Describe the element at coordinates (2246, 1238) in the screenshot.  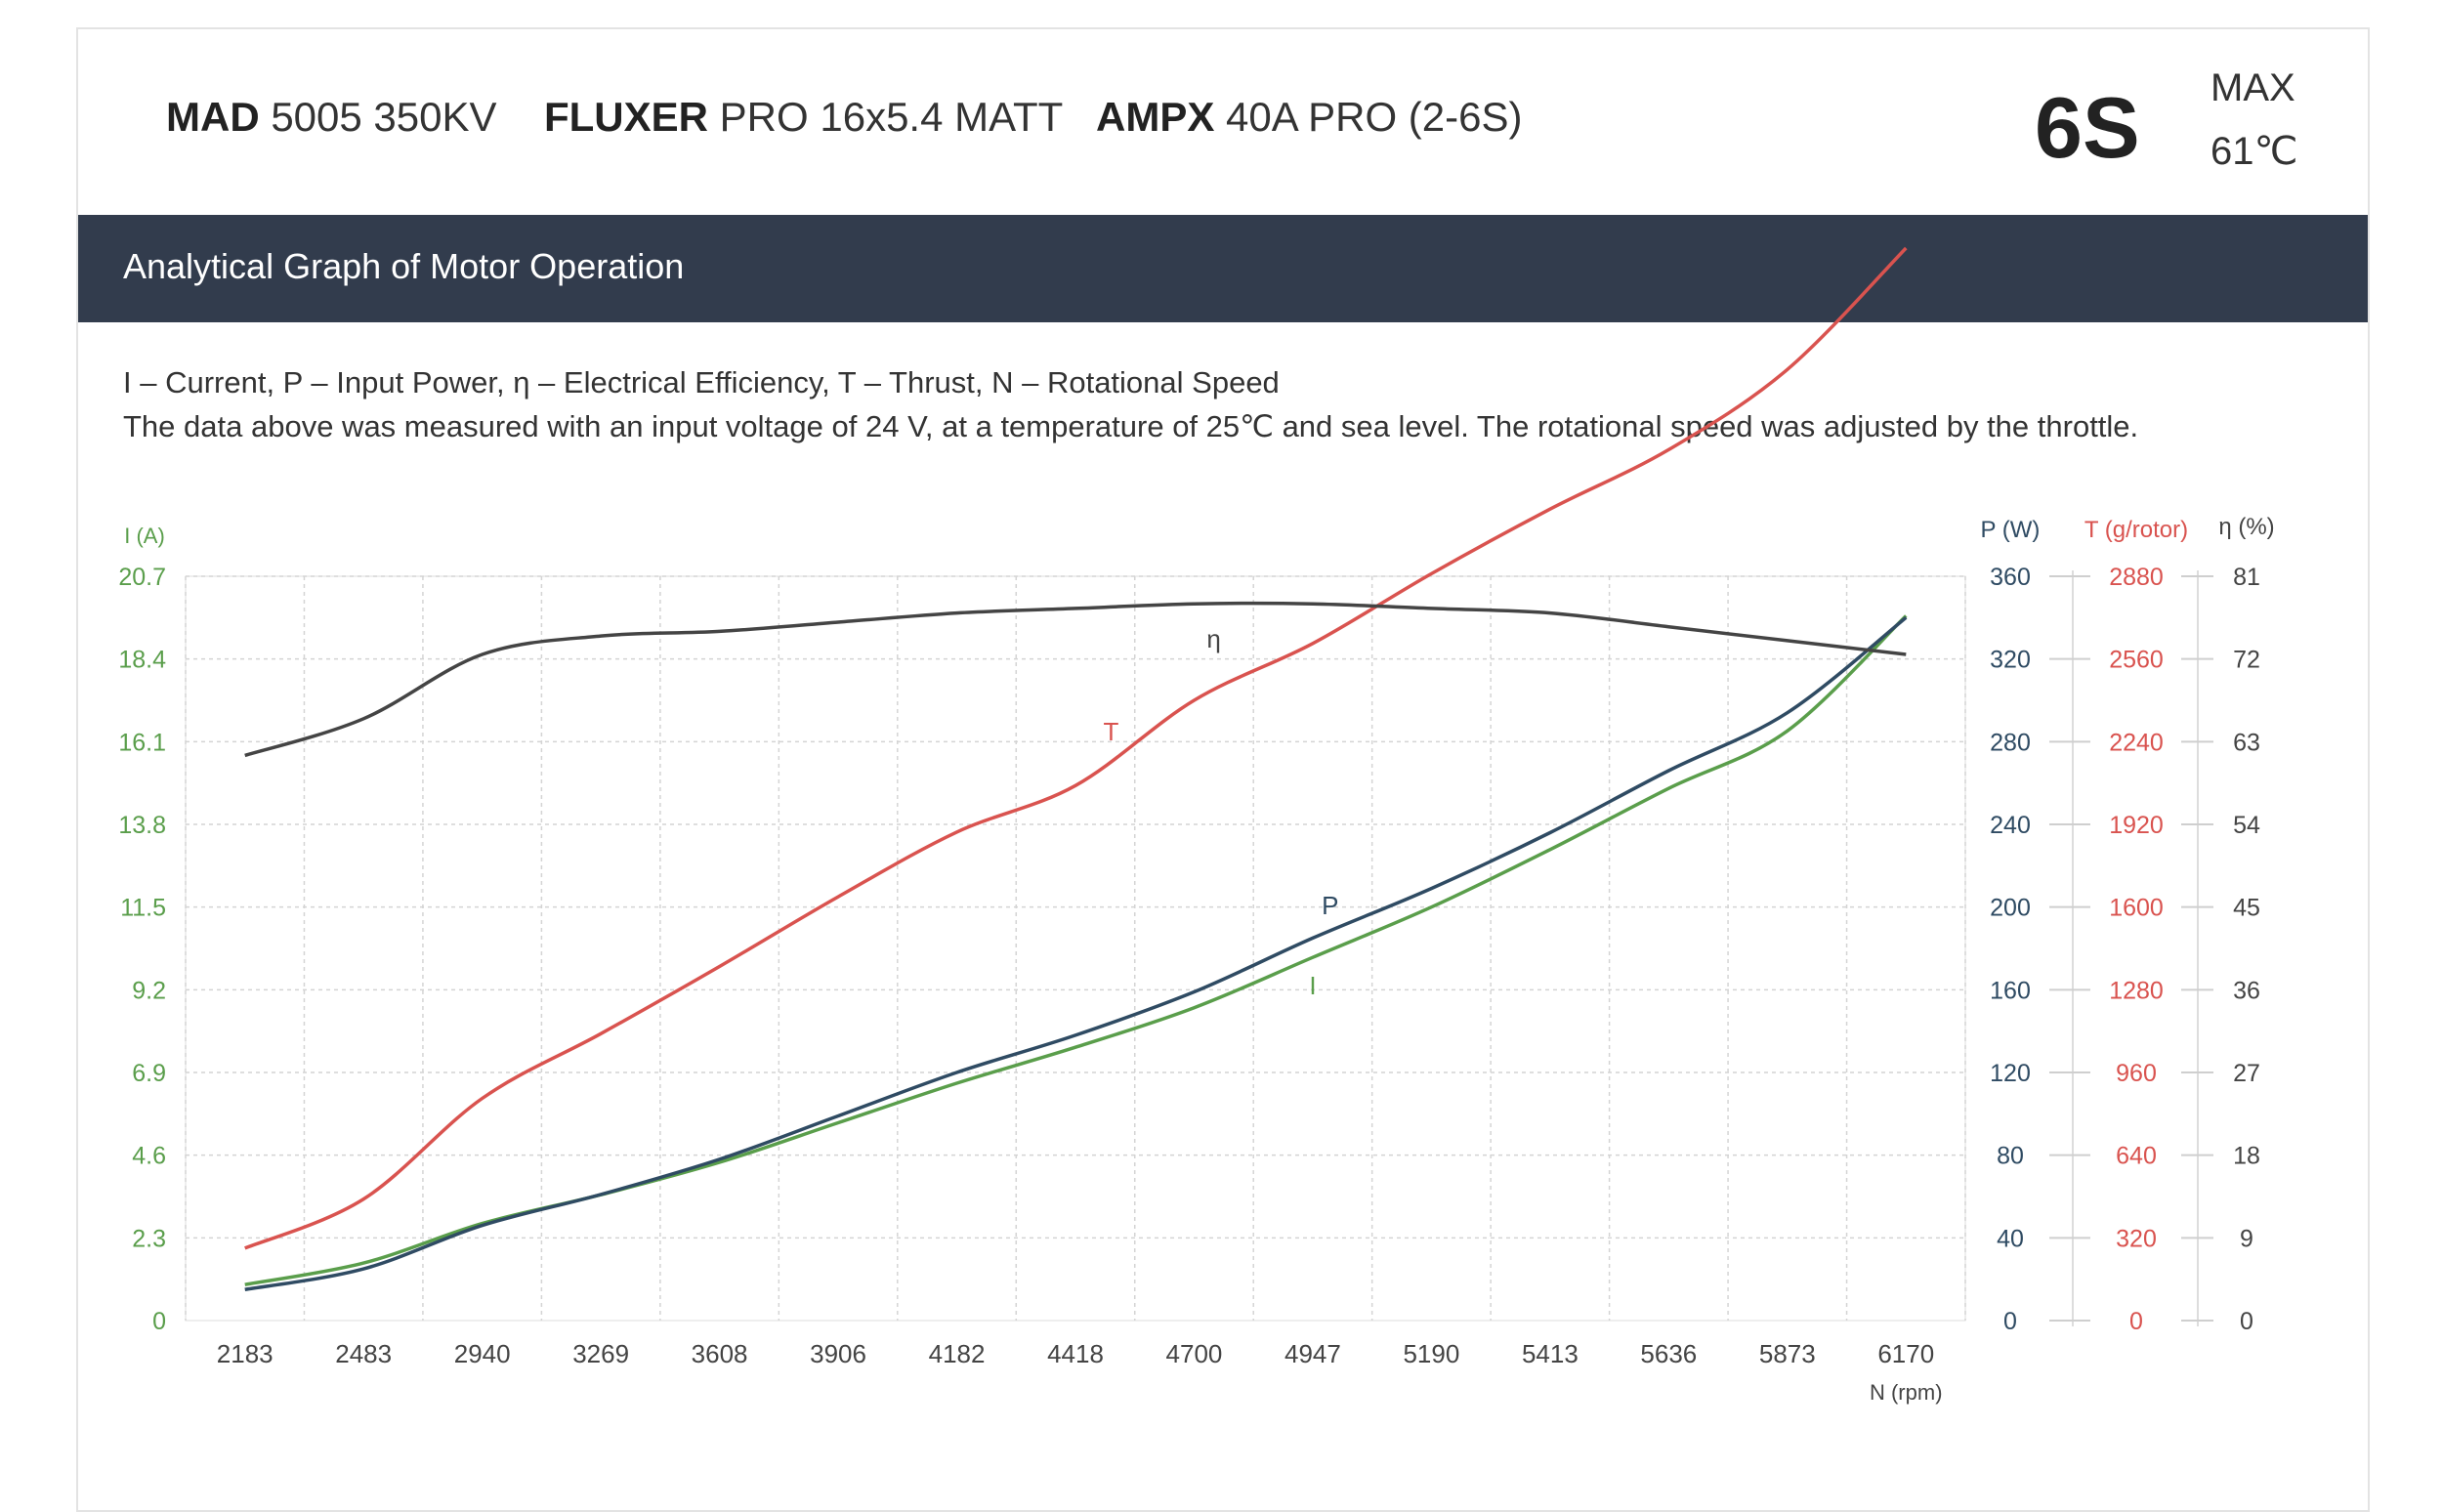
I see `efficiency-tick-label: 9` at that location.